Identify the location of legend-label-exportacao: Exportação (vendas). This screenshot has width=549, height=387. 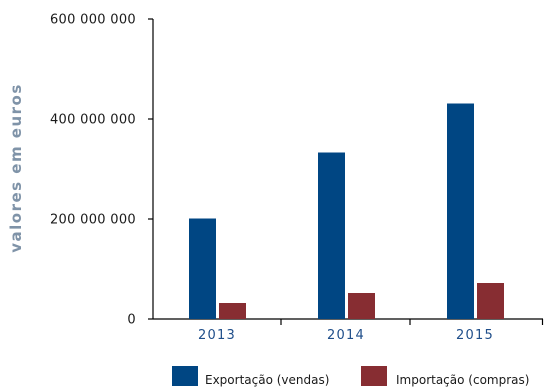
(267, 380).